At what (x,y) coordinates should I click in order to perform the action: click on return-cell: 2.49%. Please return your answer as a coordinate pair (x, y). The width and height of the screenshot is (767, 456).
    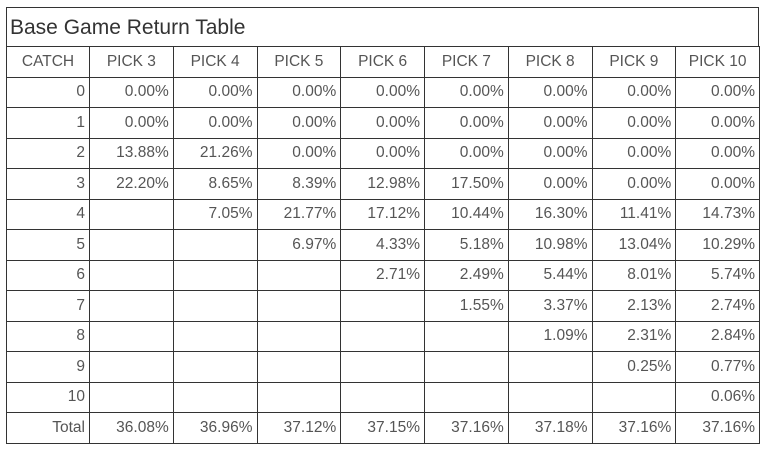
    Looking at the image, I should click on (466, 275).